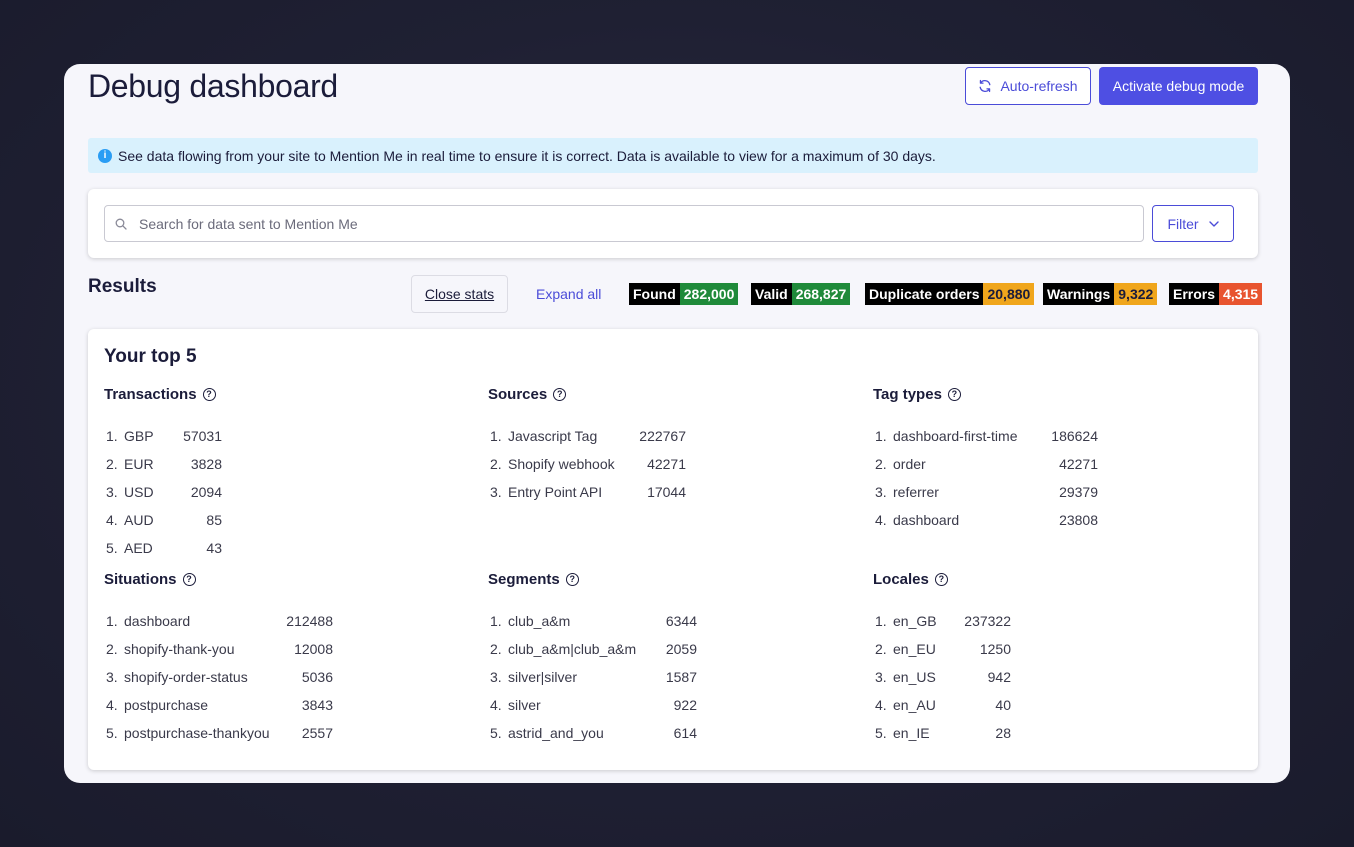 Image resolution: width=1354 pixels, height=847 pixels. Describe the element at coordinates (214, 548) in the screenshot. I see `item-count: 43` at that location.